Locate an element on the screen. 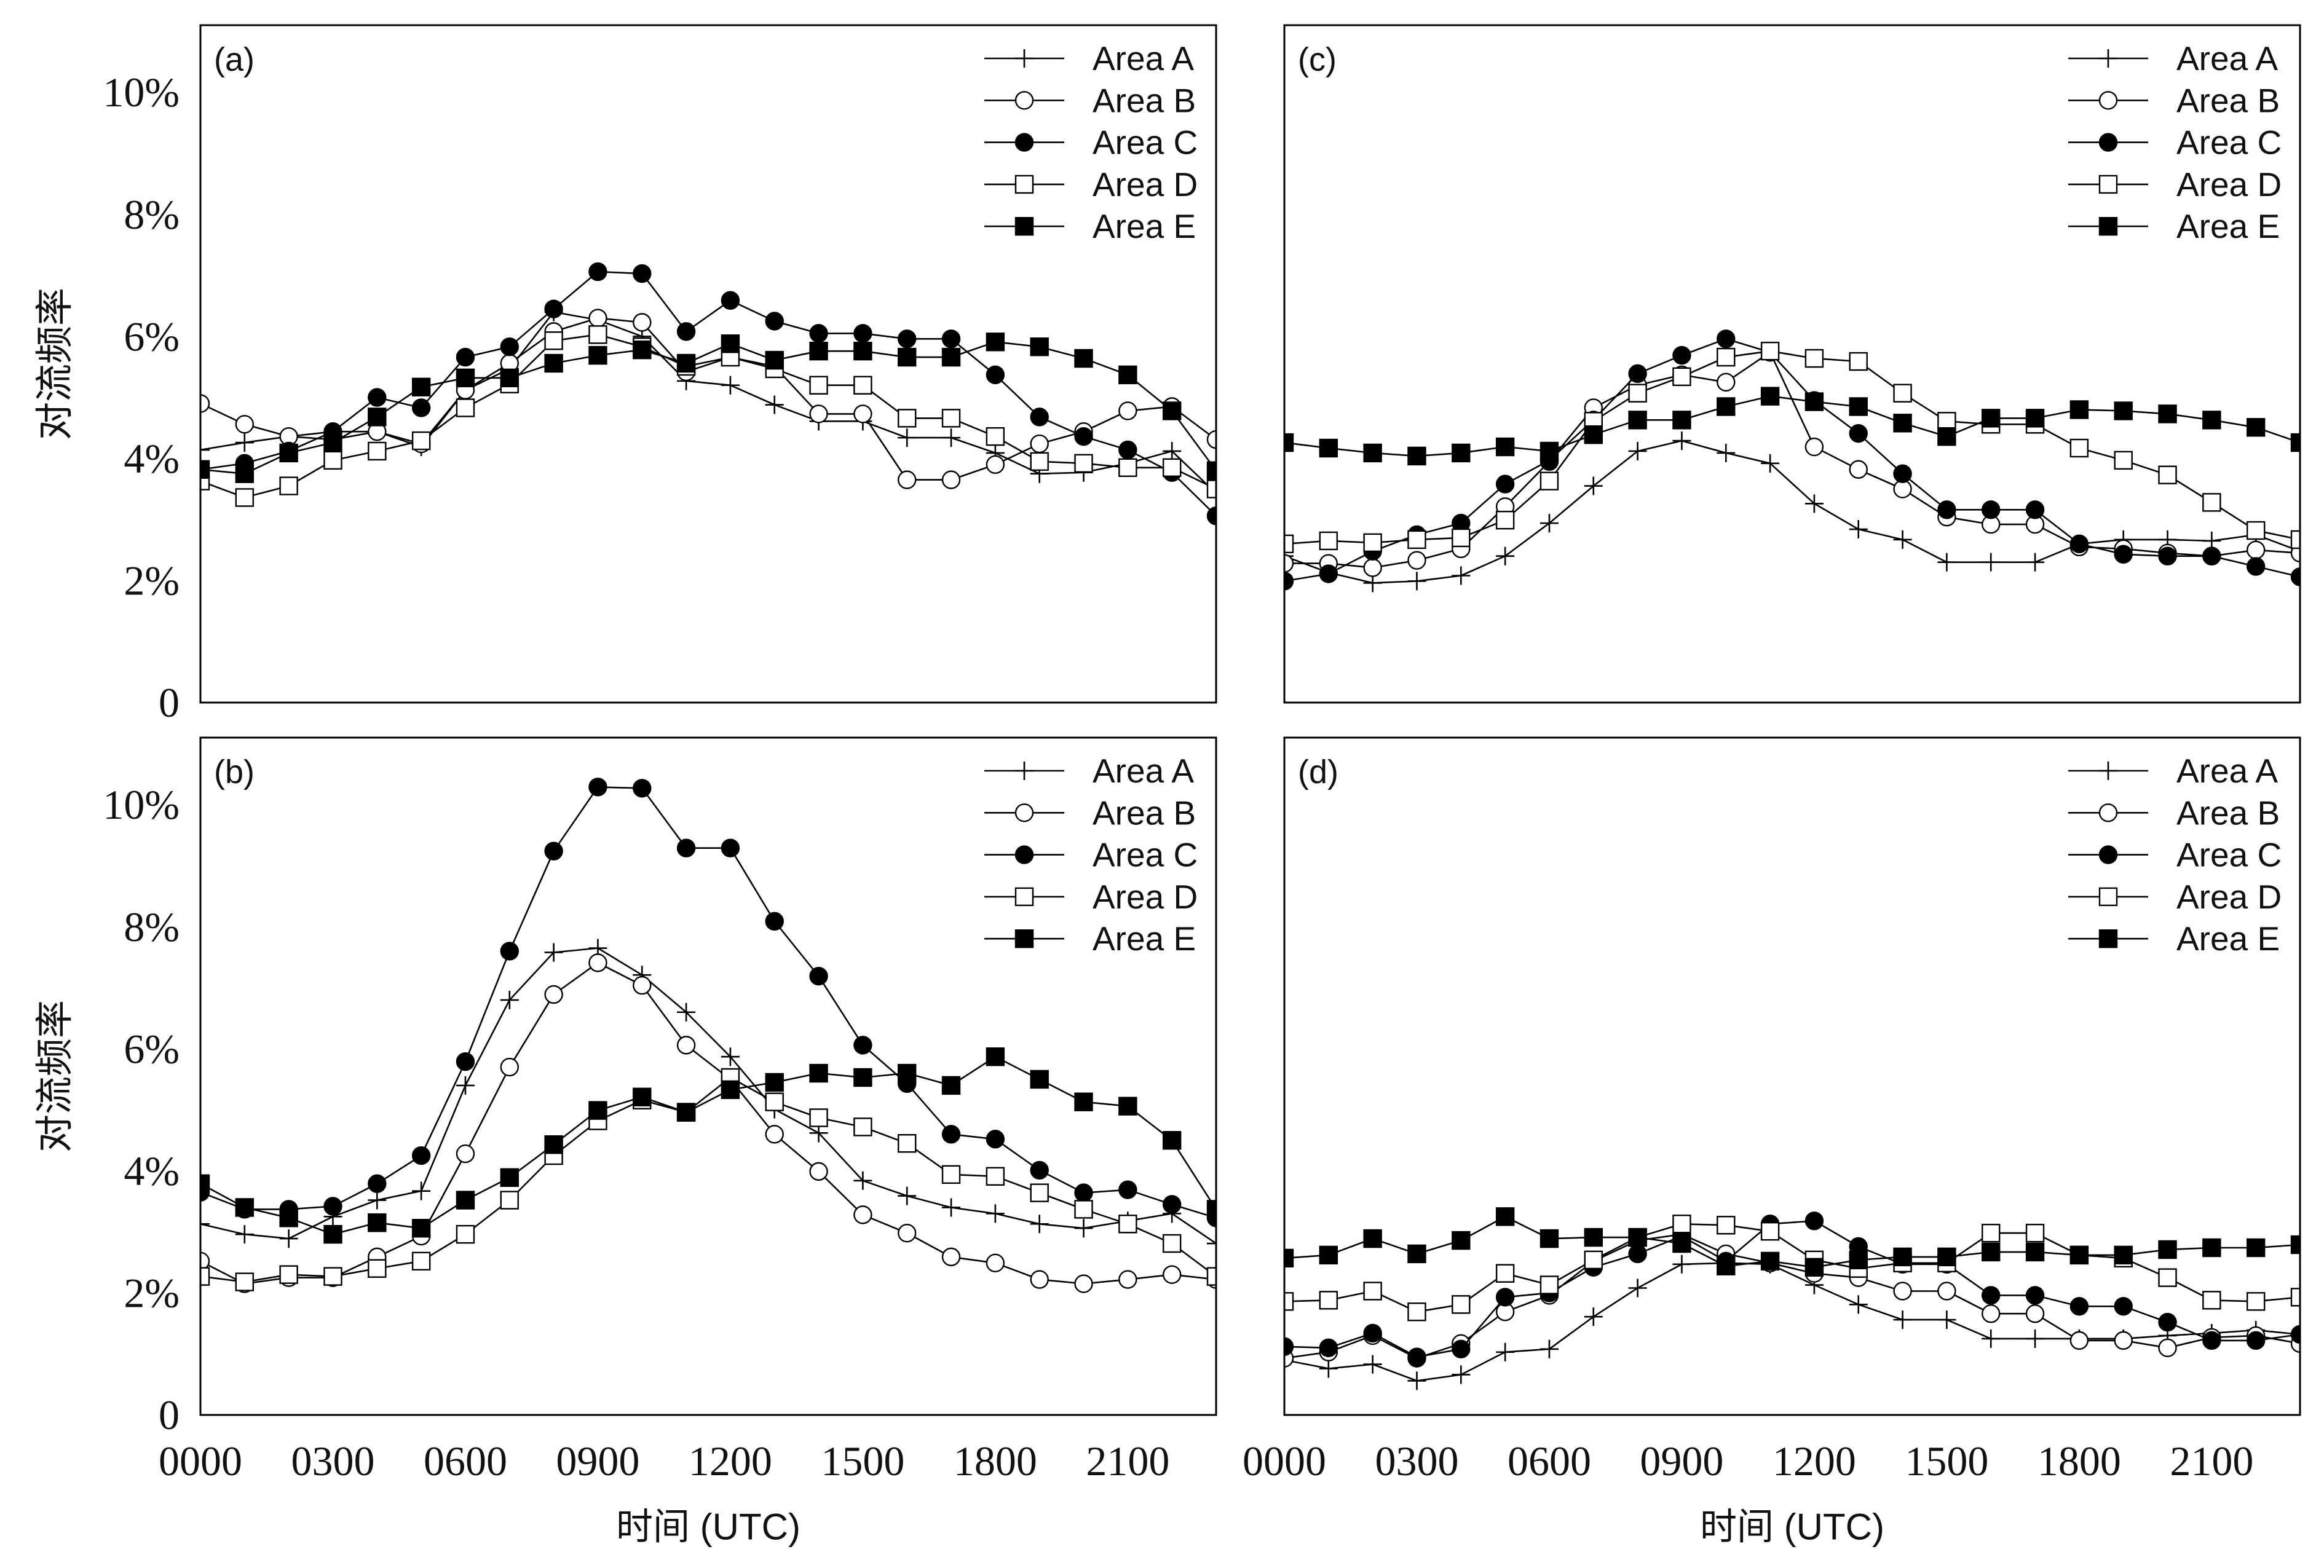 This screenshot has height=1568, width=2324. y-tick-label: 6% is located at coordinates (152, 1048).